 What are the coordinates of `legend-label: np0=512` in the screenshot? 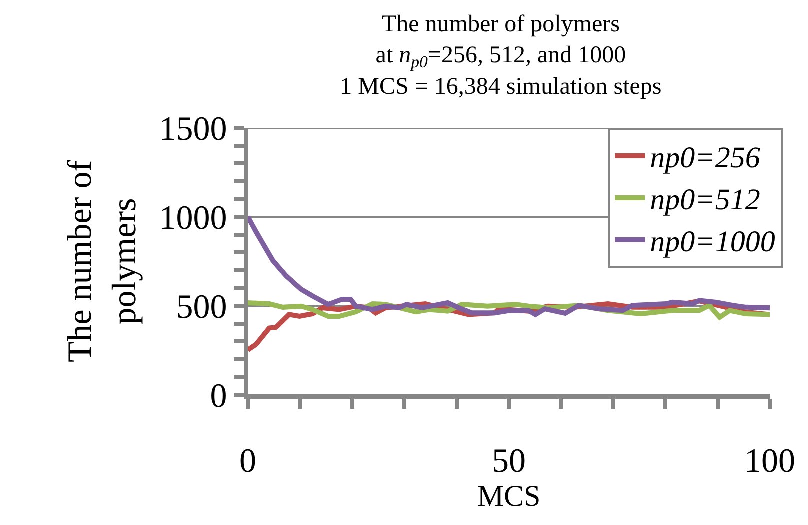 It's located at (705, 200).